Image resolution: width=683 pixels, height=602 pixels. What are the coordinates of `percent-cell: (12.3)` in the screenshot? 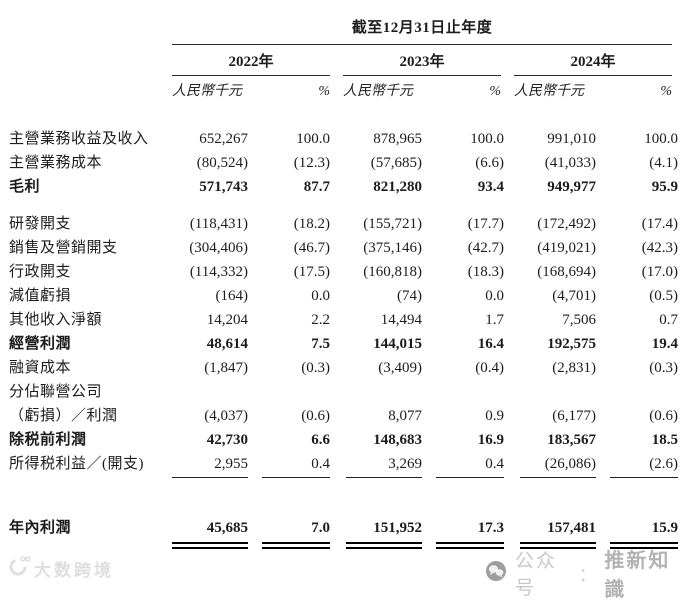 It's located at (311, 163).